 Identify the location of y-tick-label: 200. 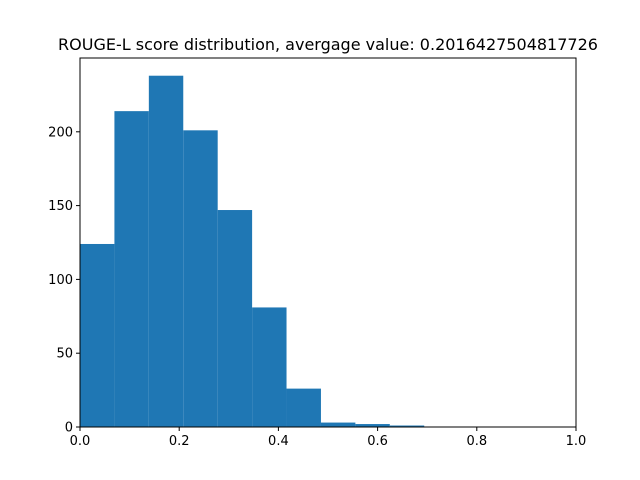
(60, 132).